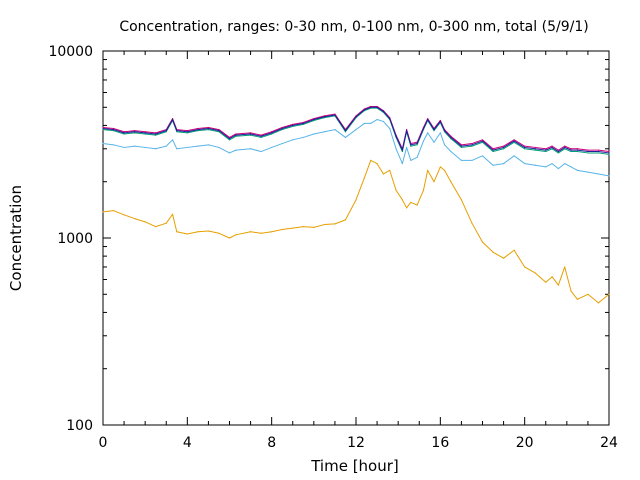  What do you see at coordinates (16, 238) in the screenshot?
I see `y-axis-label: Concentration` at bounding box center [16, 238].